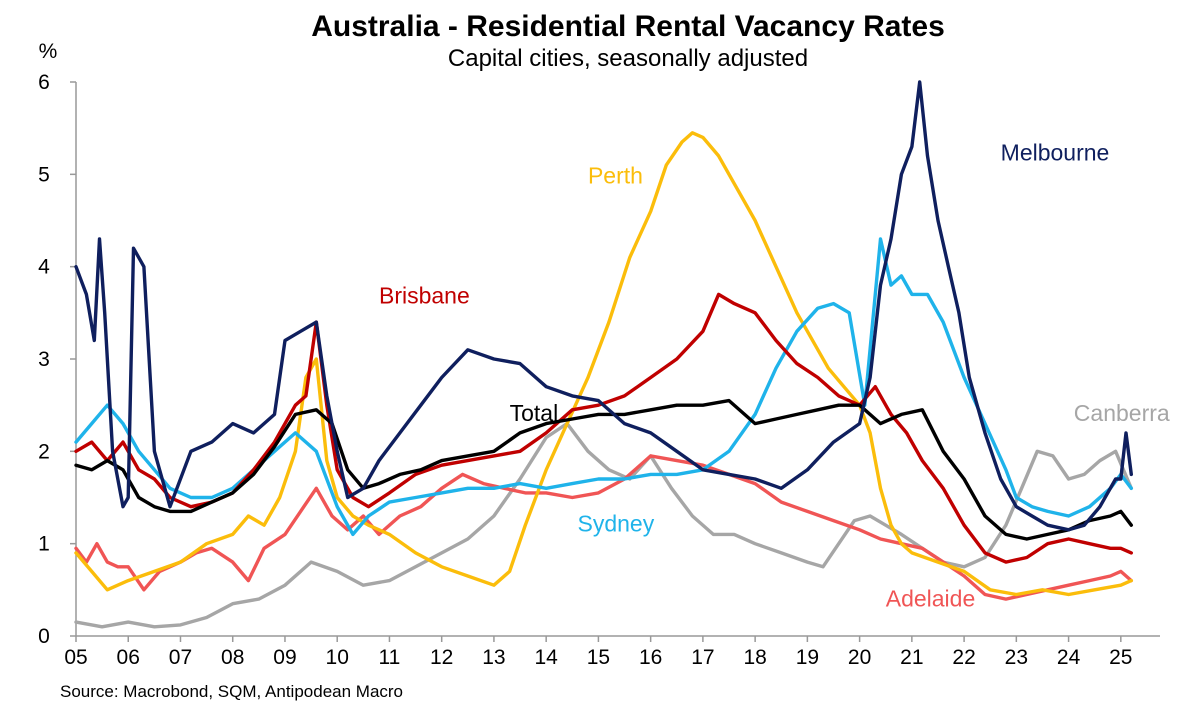  I want to click on x-tick-label: 12, so click(441, 657).